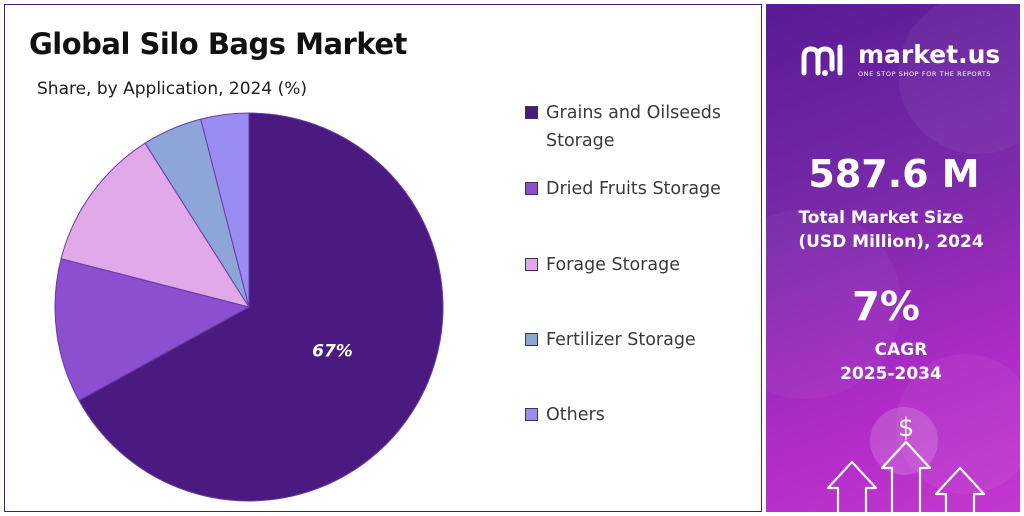 The width and height of the screenshot is (1024, 516). I want to click on legend-label: Dried Fruits Storage, so click(633, 189).